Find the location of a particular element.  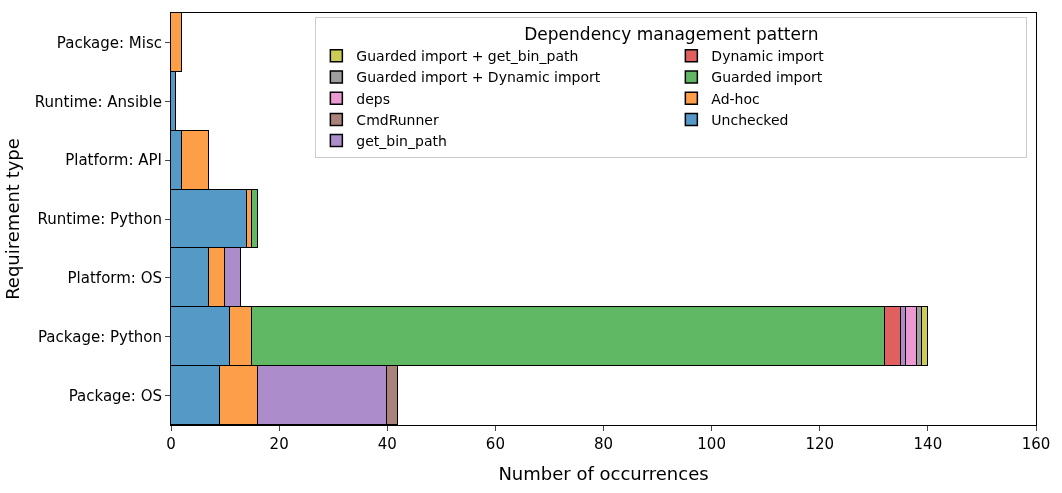

legend-title: Dependency management pattern is located at coordinates (671, 34).